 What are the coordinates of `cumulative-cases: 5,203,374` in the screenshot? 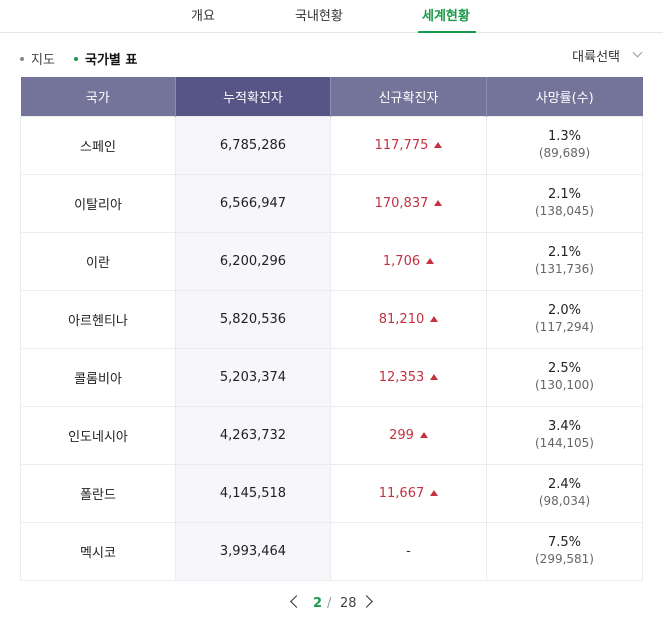 It's located at (253, 377).